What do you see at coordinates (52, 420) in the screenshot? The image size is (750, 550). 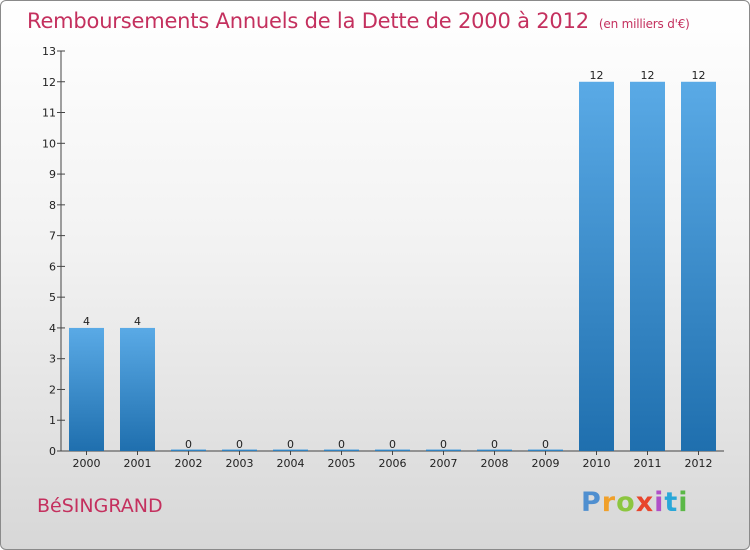 I see `y-tick-label: 1` at bounding box center [52, 420].